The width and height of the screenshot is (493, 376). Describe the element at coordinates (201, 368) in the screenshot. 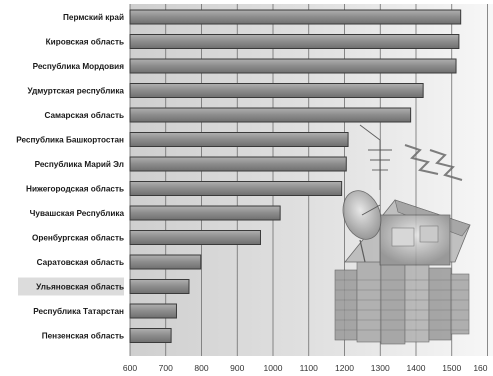

I see `x-tick-label: 800` at that location.